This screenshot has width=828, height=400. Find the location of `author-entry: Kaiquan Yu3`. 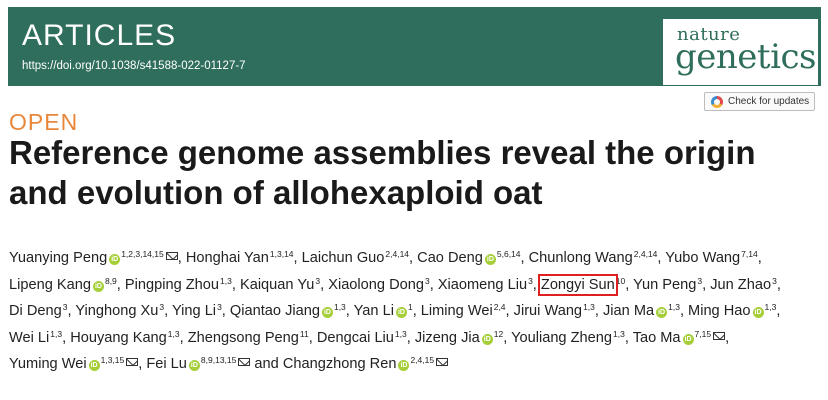

author-entry: Kaiquan Yu3 is located at coordinates (280, 284).